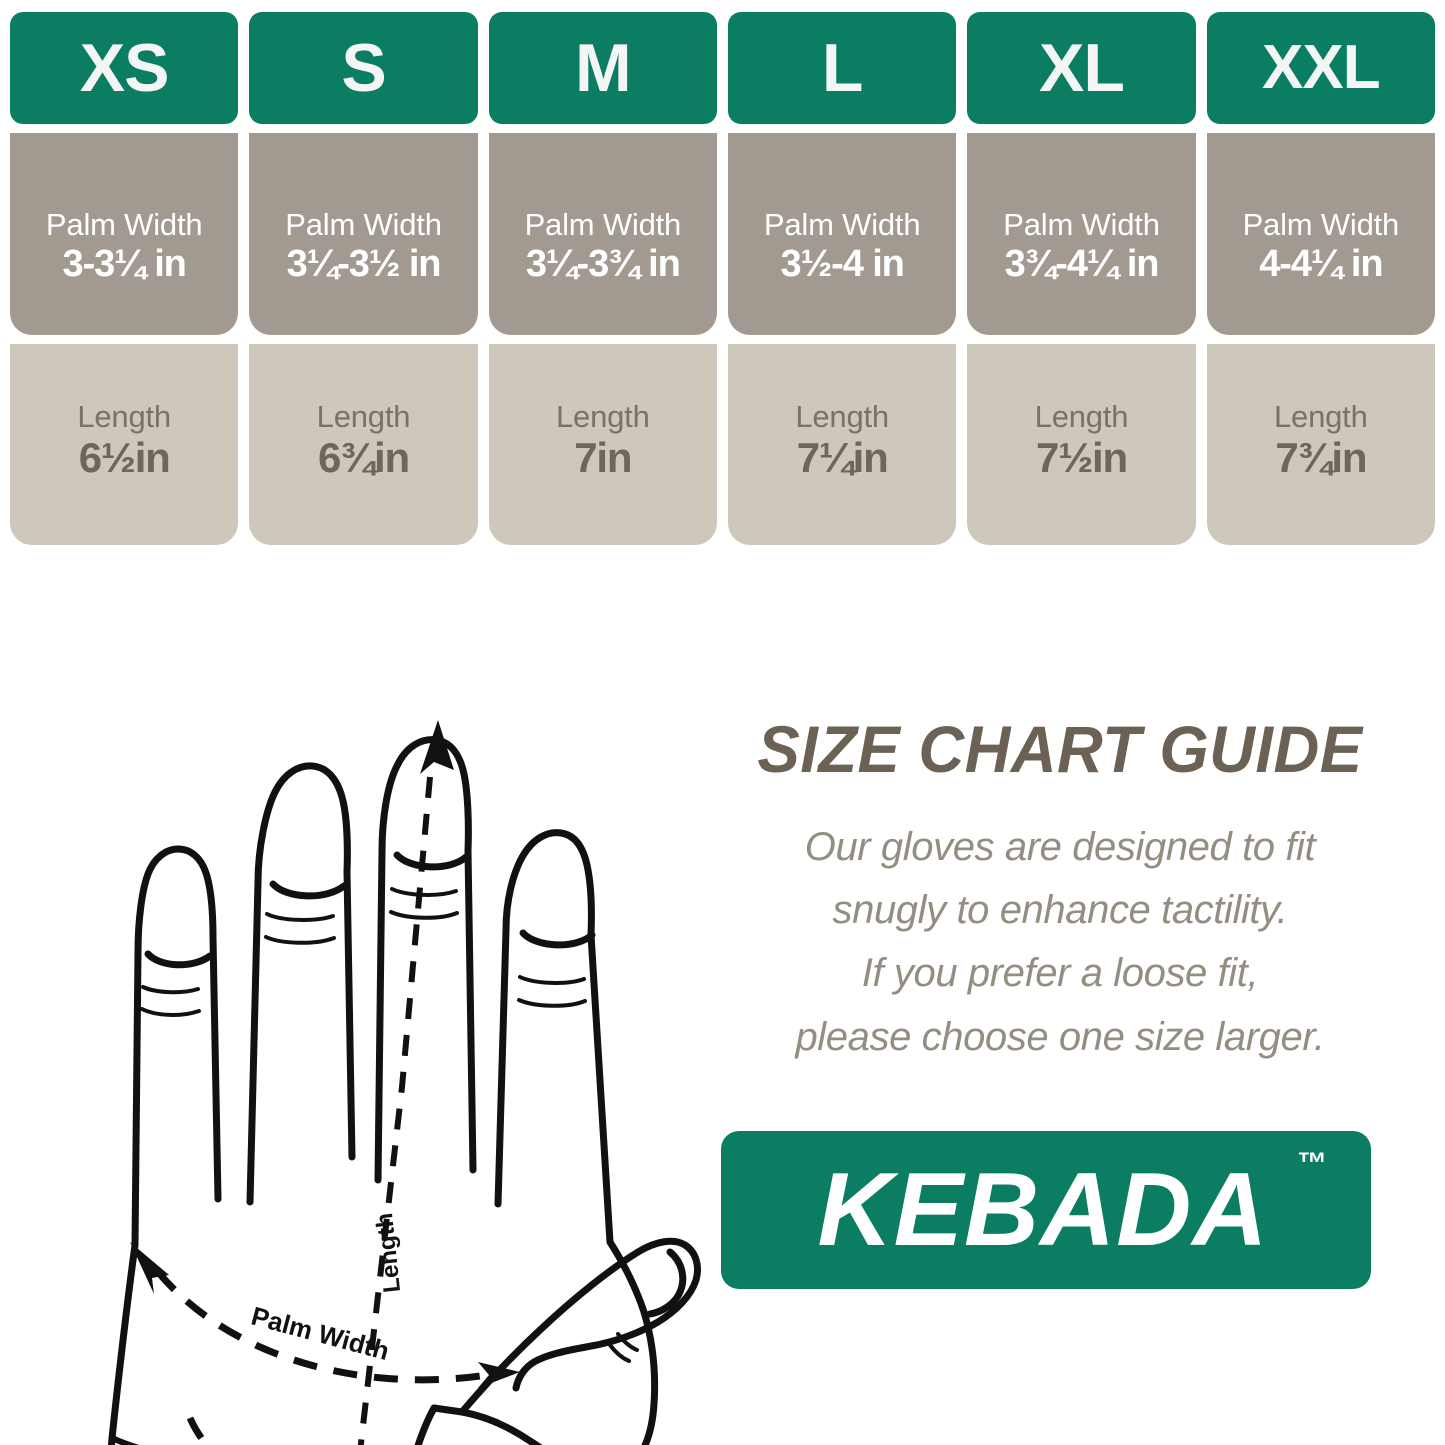 The image size is (1445, 1445). I want to click on palm-width-value: 3¼-3½ in, so click(364, 264).